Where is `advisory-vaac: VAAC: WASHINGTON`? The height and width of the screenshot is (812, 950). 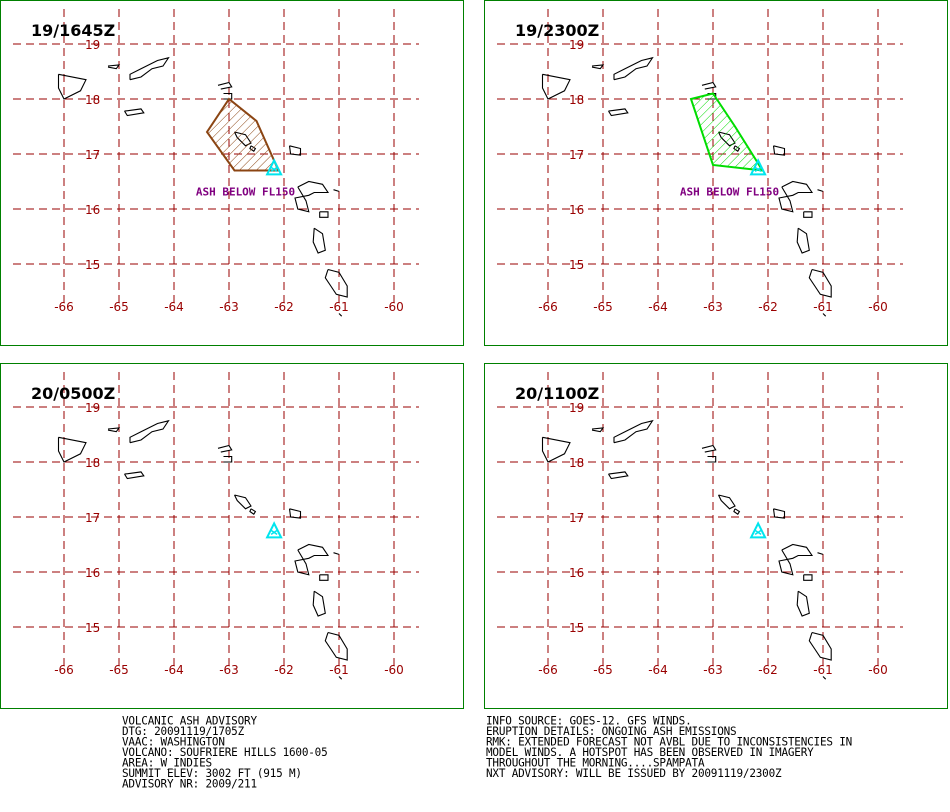 advisory-vaac: VAAC: WASHINGTON is located at coordinates (173, 741).